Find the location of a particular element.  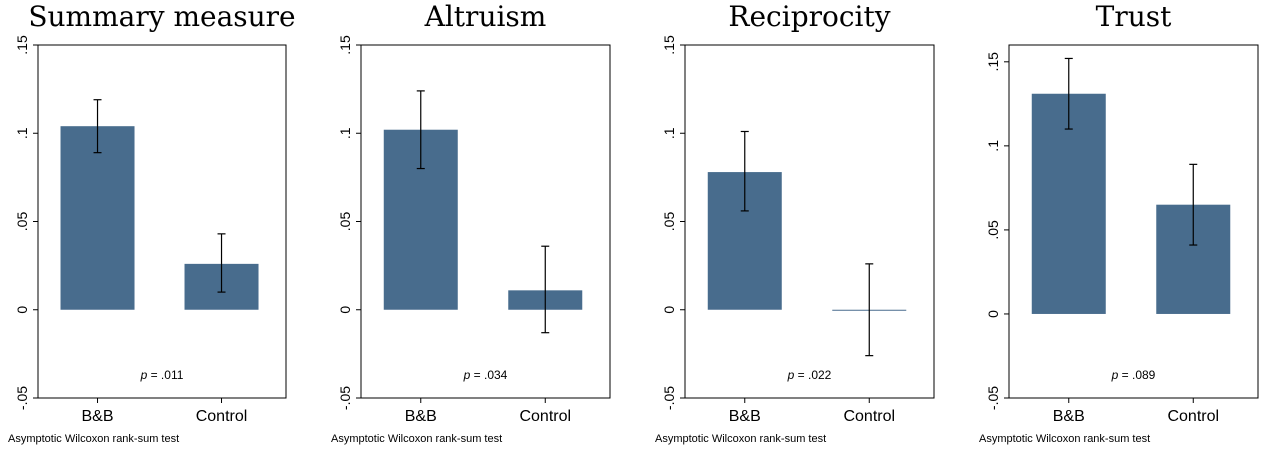

p-value-text: = .022 is located at coordinates (815, 375).